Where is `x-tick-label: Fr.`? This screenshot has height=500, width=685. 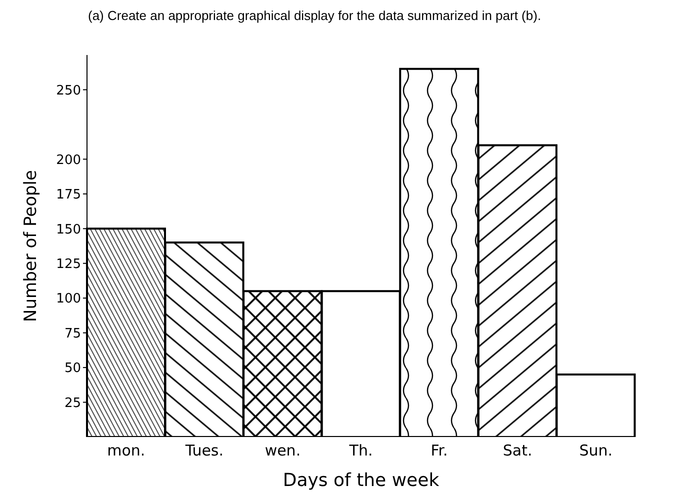
x-tick-label: Fr. is located at coordinates (439, 451).